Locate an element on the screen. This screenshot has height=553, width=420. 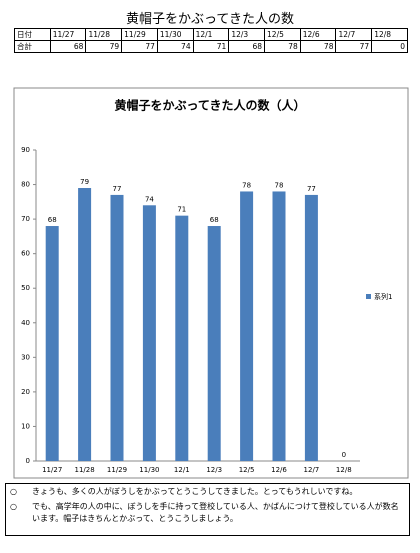
y-tick-label: 40 is located at coordinates (25, 323).